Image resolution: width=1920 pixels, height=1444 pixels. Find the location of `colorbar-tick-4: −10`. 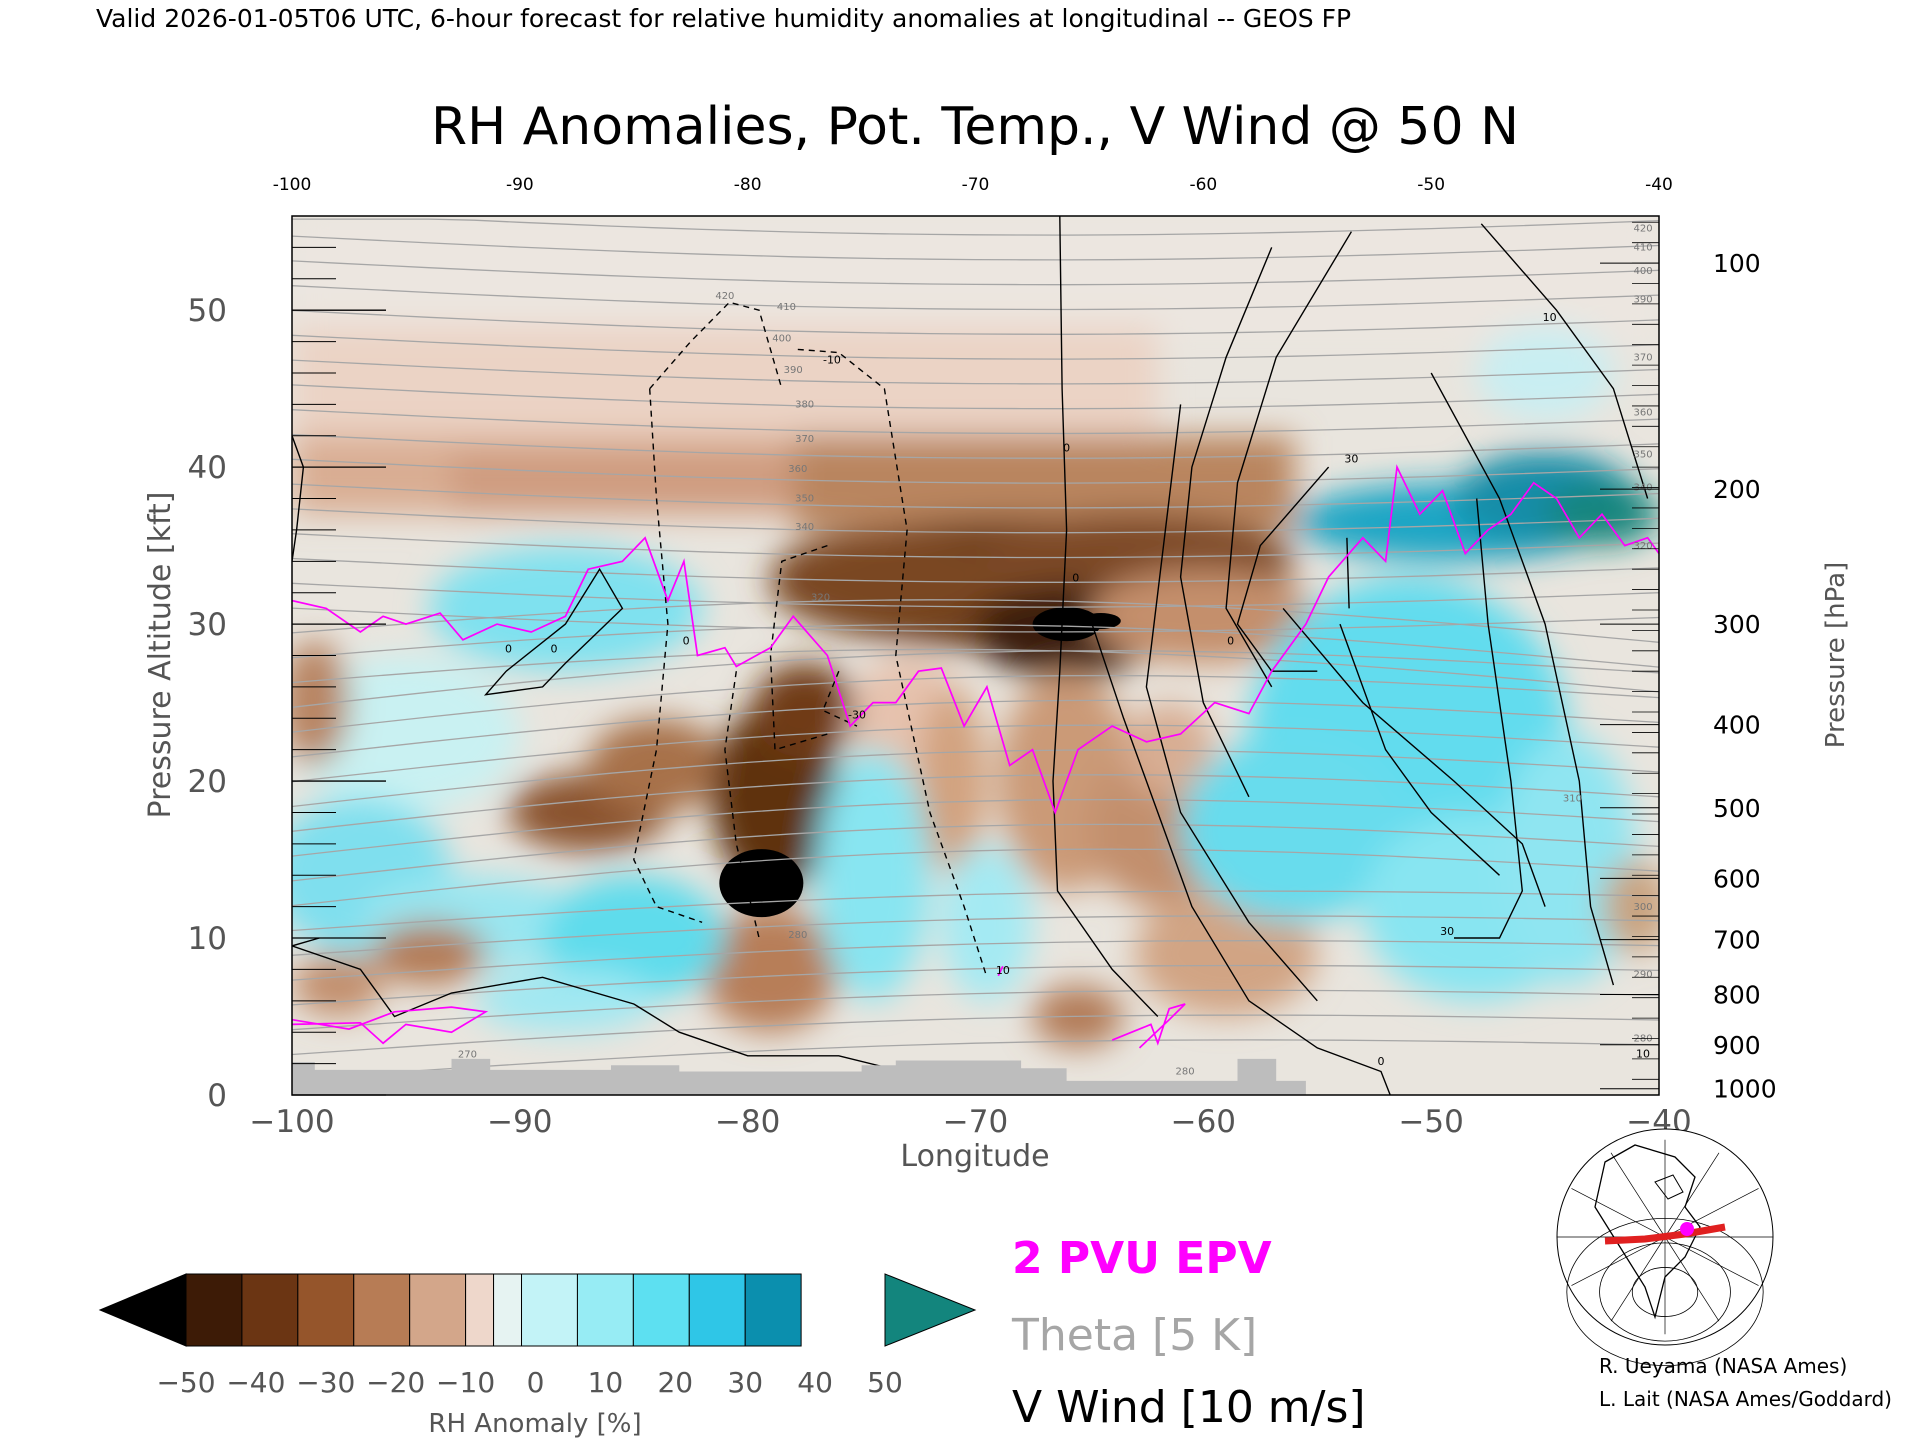

colorbar-tick-4: −10 is located at coordinates (465, 1382).